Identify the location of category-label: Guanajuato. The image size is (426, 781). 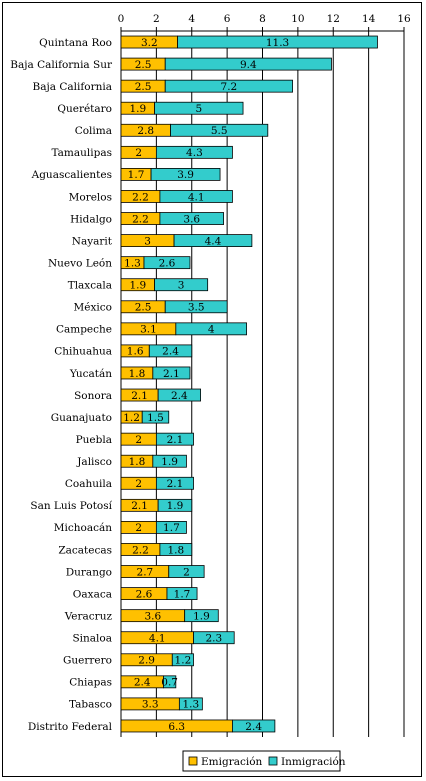
(81, 418).